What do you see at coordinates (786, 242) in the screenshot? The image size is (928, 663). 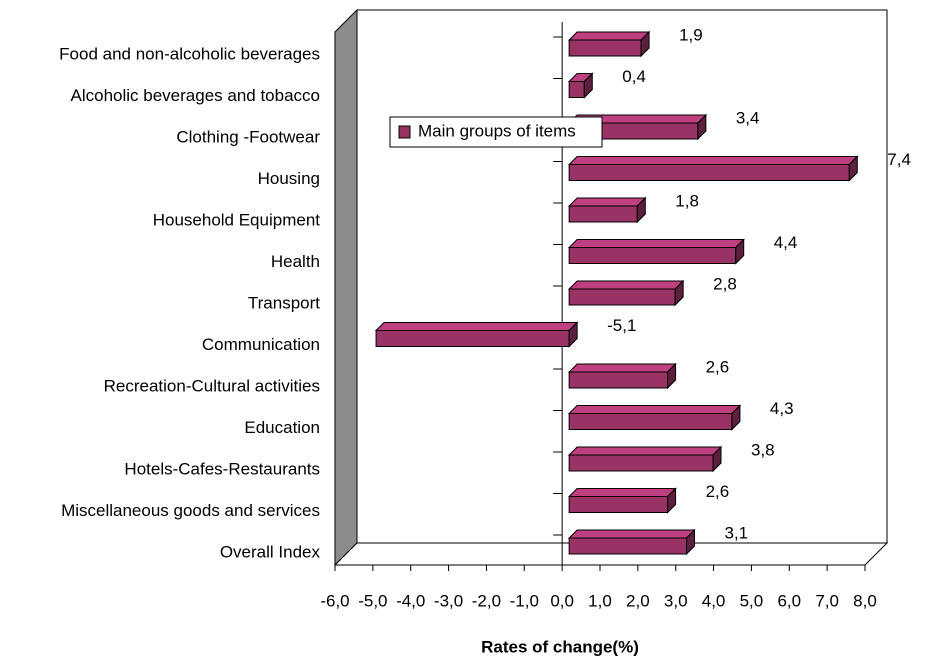 I see `value-label: 4,4` at bounding box center [786, 242].